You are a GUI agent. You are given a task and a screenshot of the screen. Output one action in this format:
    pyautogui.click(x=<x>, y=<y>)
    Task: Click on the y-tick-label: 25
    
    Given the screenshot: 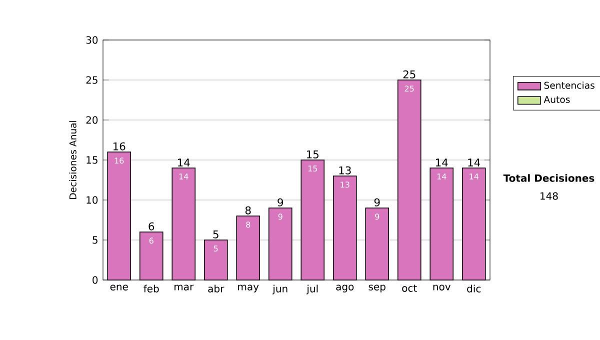 What is the action you would take?
    pyautogui.click(x=92, y=80)
    